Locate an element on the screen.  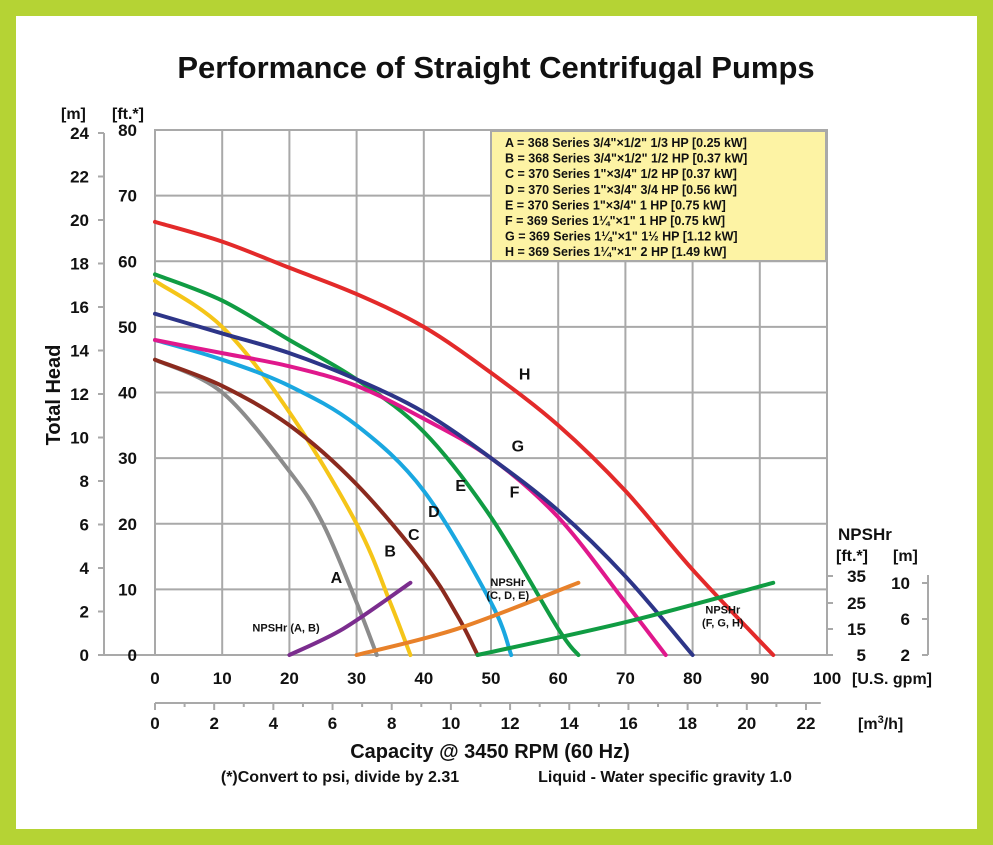
y-m-tick-label: 2 is located at coordinates (84, 612).